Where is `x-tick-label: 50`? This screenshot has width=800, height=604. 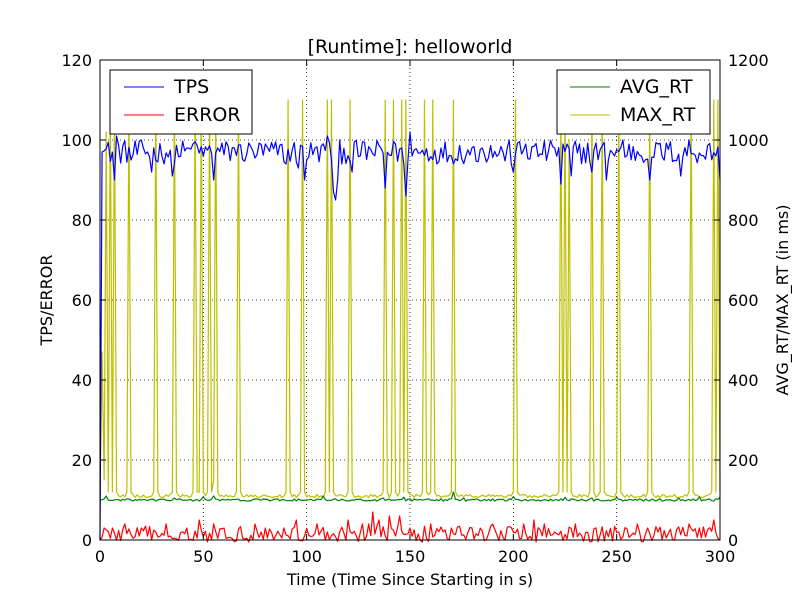
x-tick-label: 50 is located at coordinates (203, 556).